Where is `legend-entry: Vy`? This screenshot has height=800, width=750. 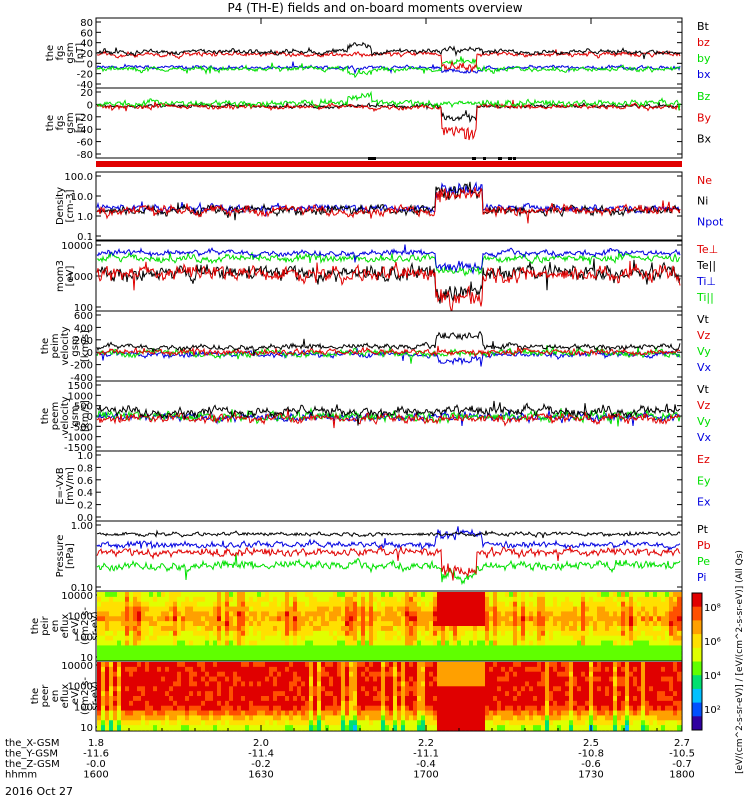 legend-entry: Vy is located at coordinates (704, 421).